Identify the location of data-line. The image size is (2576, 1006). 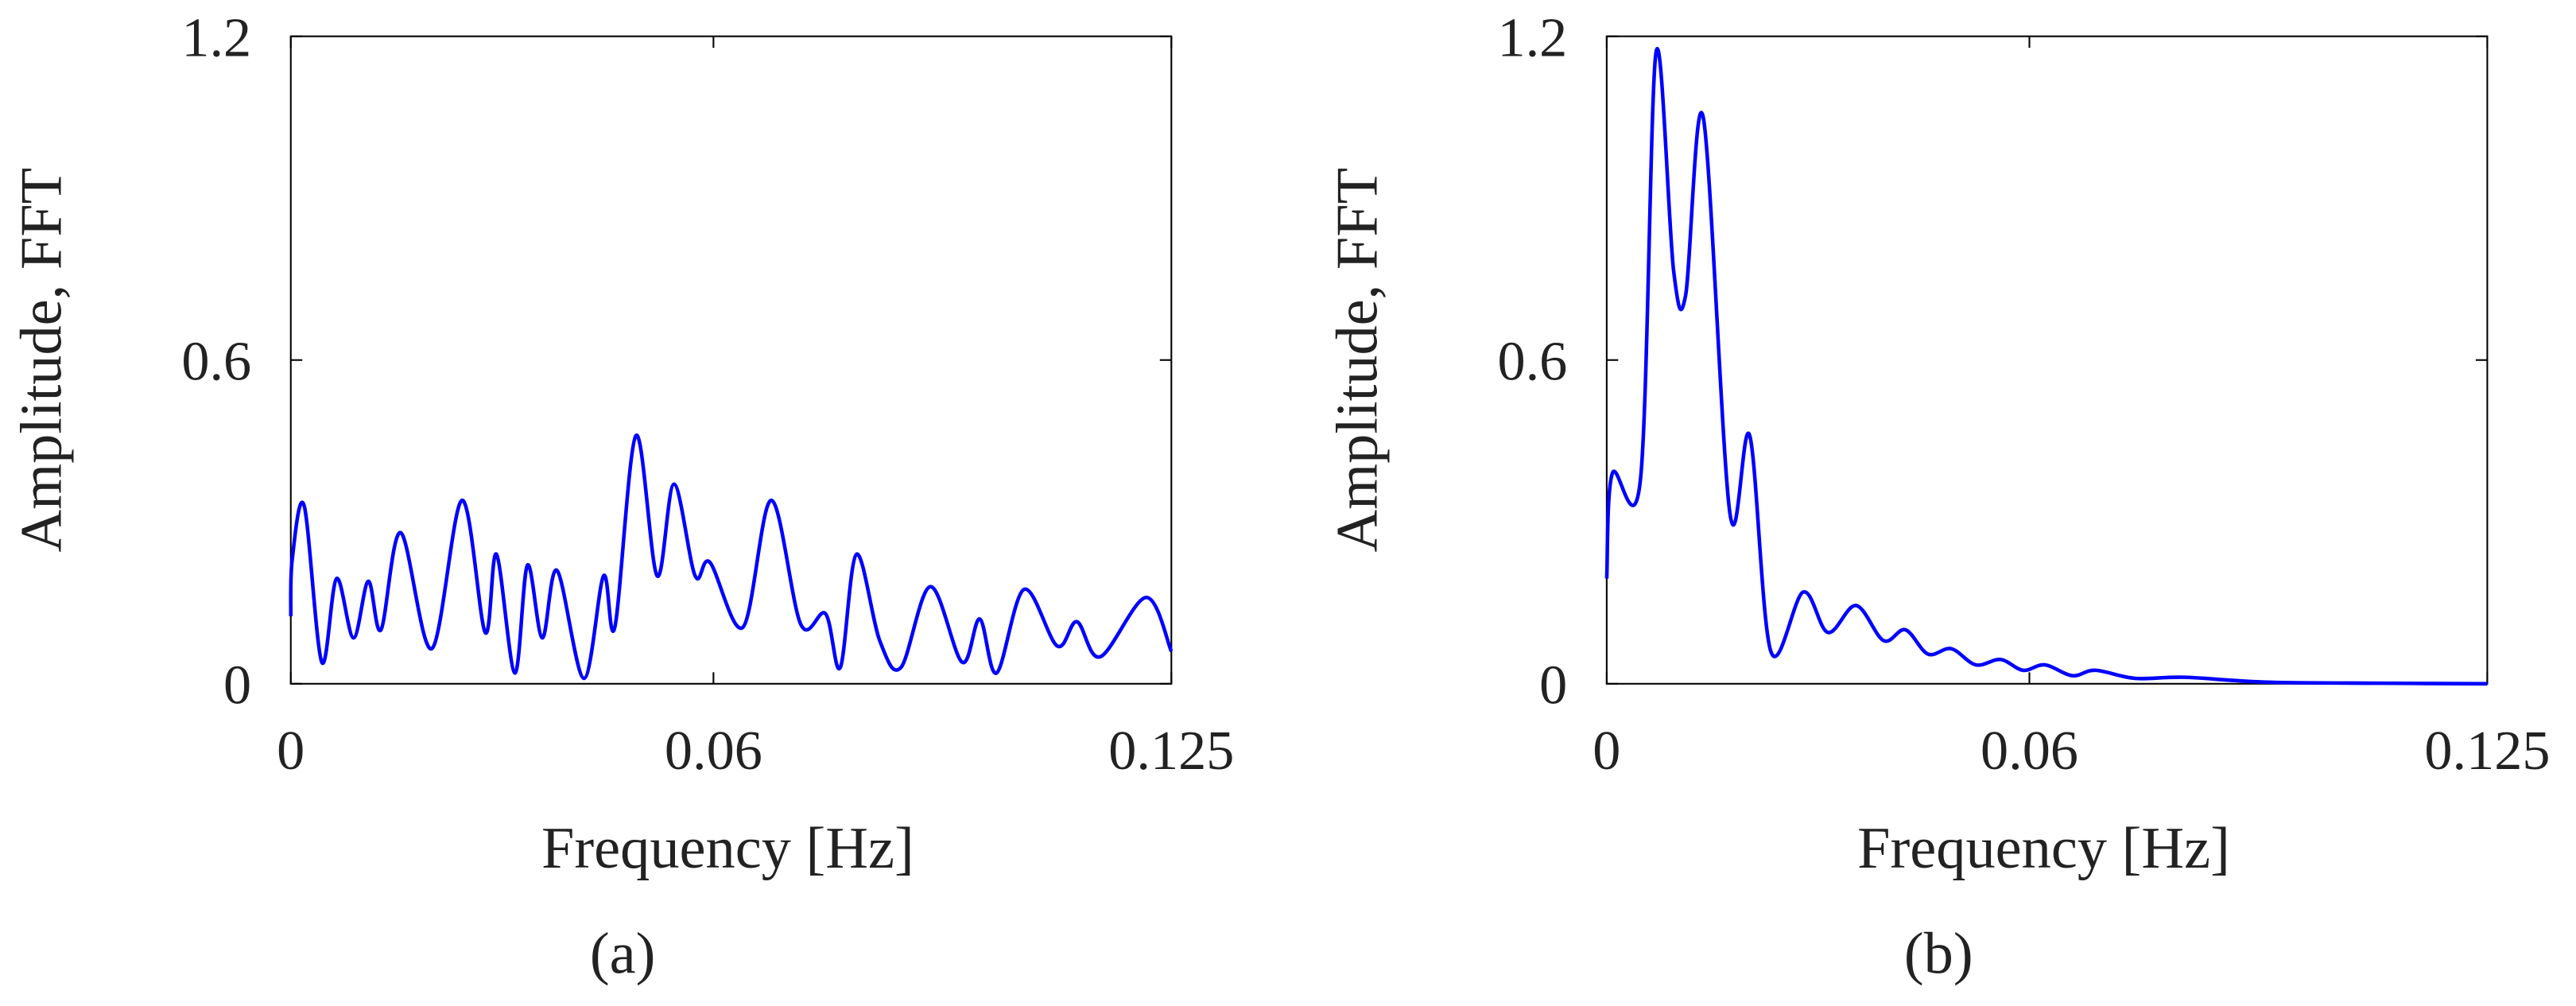
(731, 557).